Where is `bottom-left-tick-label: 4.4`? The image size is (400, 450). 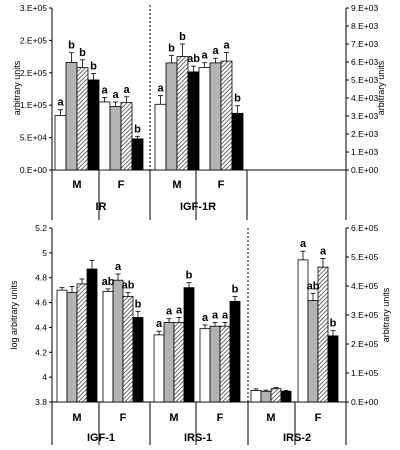
bottom-left-tick-label: 4.4 is located at coordinates (41, 327).